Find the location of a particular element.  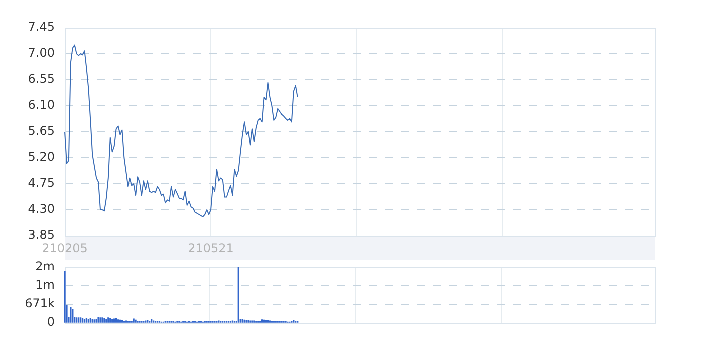

y-tick-label: 5.20 is located at coordinates (41, 157).